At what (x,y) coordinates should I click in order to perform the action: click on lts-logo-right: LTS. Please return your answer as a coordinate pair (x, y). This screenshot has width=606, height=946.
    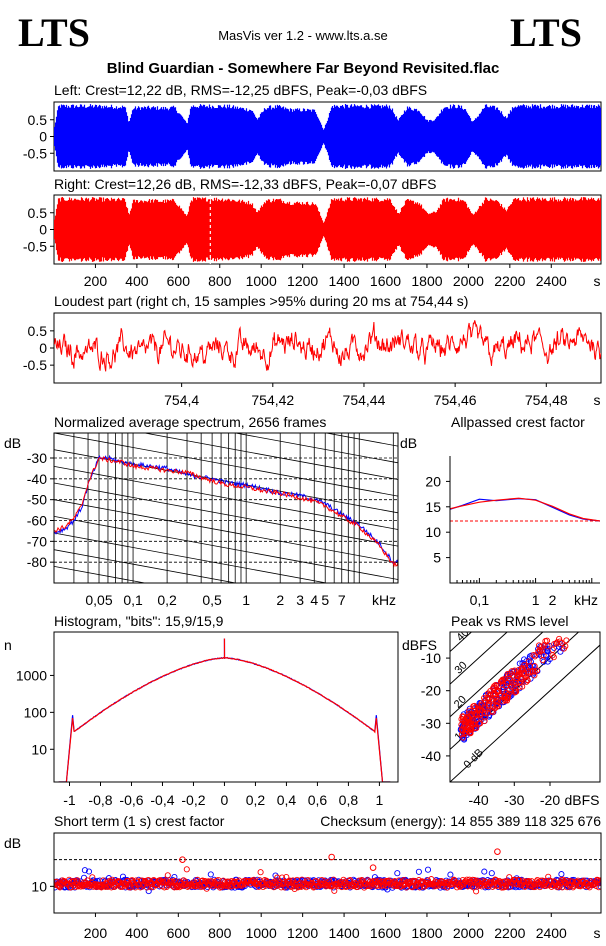
    Looking at the image, I should click on (546, 32).